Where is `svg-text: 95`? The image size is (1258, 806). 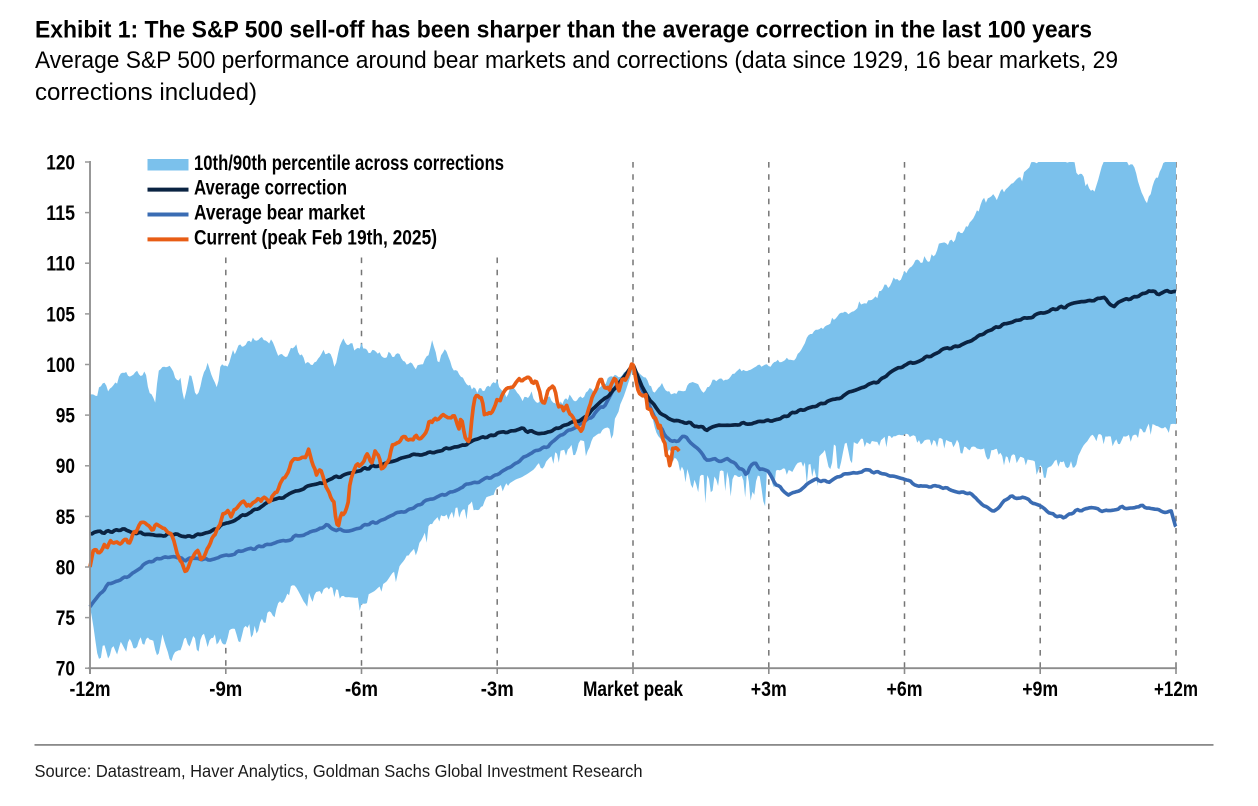 svg-text: 95 is located at coordinates (65, 416).